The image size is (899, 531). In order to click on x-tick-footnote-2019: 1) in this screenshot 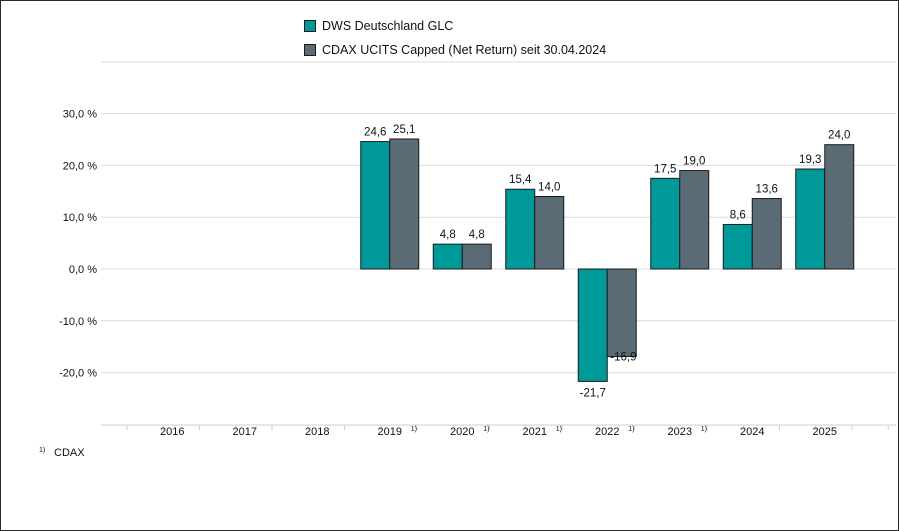, I will do `click(414, 429)`.